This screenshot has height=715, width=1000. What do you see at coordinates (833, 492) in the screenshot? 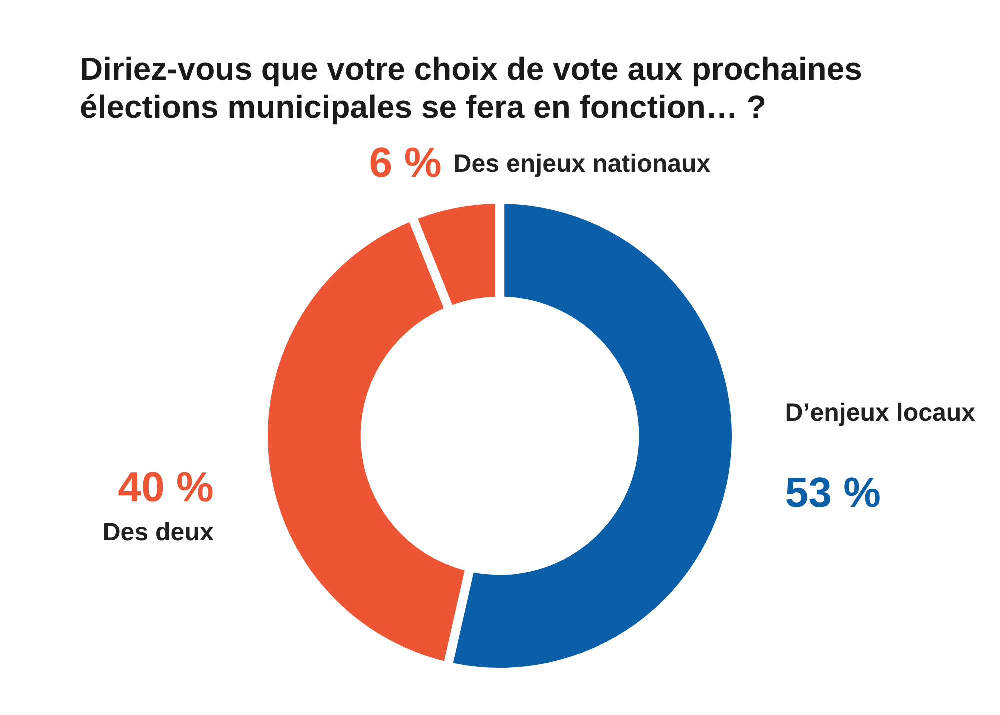
I see `data-label: 53 %` at bounding box center [833, 492].